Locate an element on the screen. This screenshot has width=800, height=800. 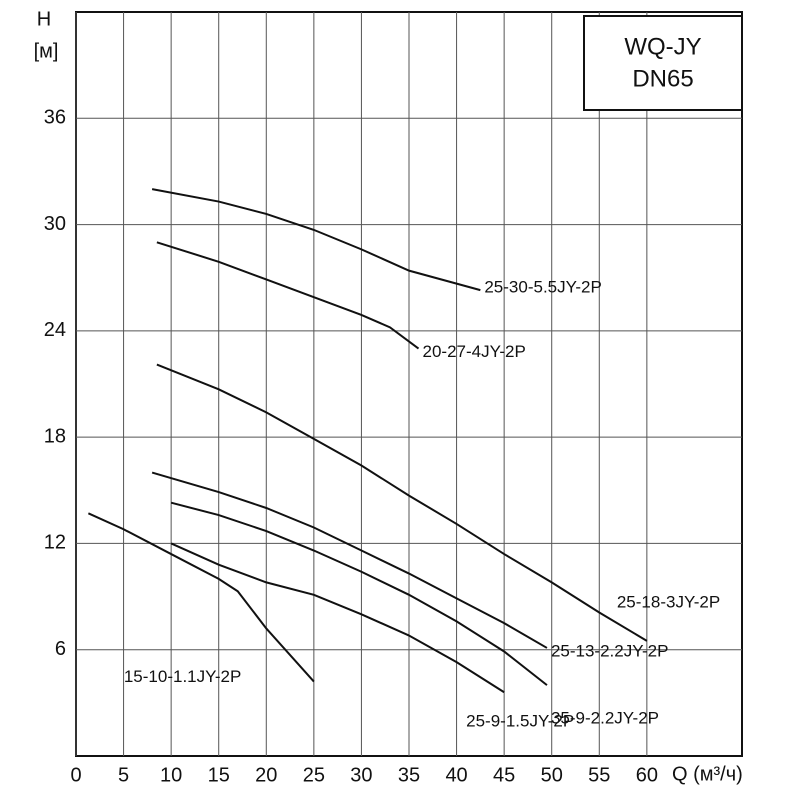
y-tick-label: 36 is located at coordinates (55, 118).